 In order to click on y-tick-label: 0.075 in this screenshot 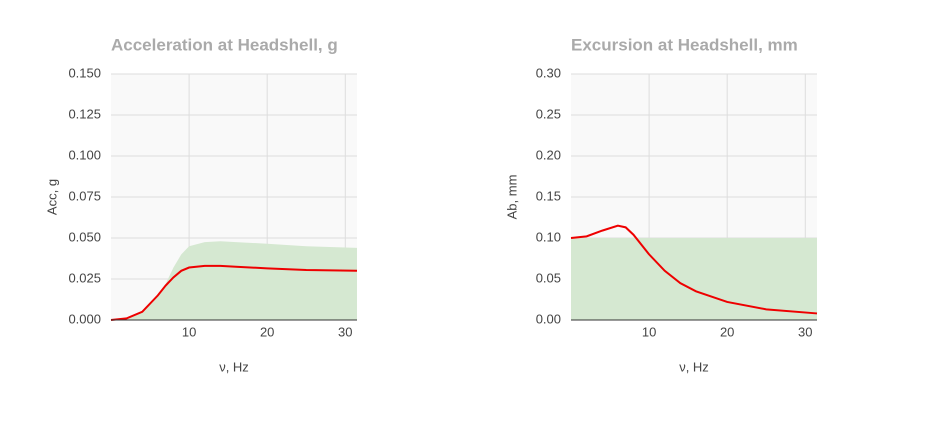, I will do `click(84, 195)`.